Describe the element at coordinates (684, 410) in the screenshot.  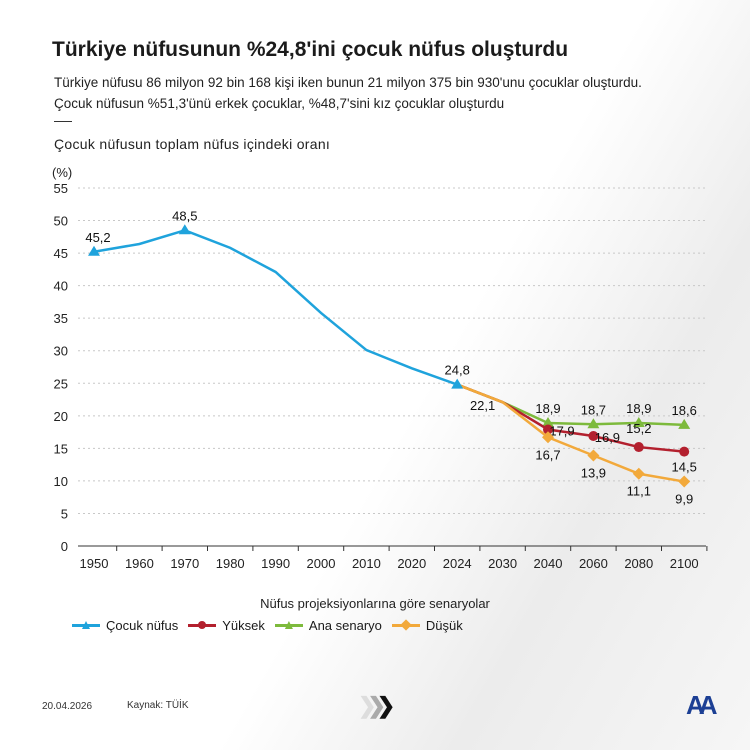
I see `data-label: 18,6` at that location.